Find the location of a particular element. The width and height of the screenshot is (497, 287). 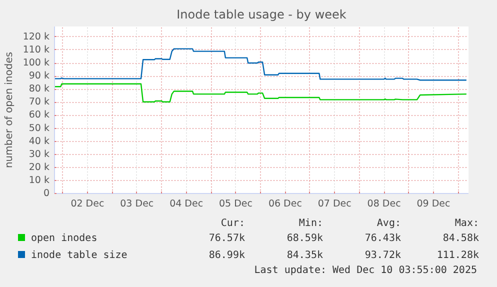

y-tick-label: 50 k is located at coordinates (39, 128).